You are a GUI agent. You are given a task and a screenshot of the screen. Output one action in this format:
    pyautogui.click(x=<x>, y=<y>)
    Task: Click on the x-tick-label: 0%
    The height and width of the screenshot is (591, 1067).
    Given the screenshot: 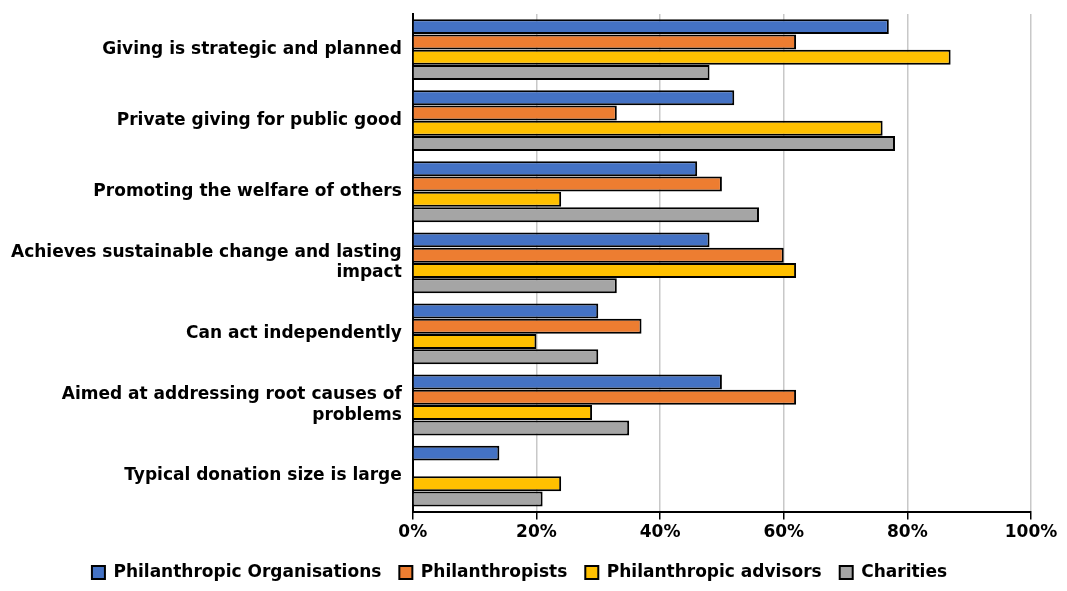 What is the action you would take?
    pyautogui.click(x=413, y=531)
    